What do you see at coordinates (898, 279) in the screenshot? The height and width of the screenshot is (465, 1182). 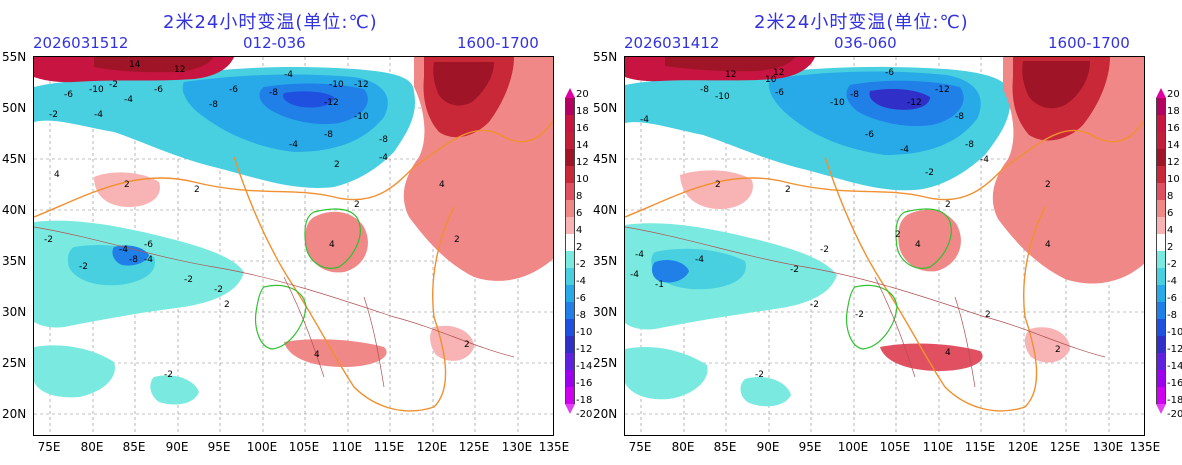 I see `boundary-line-green` at bounding box center [898, 279].